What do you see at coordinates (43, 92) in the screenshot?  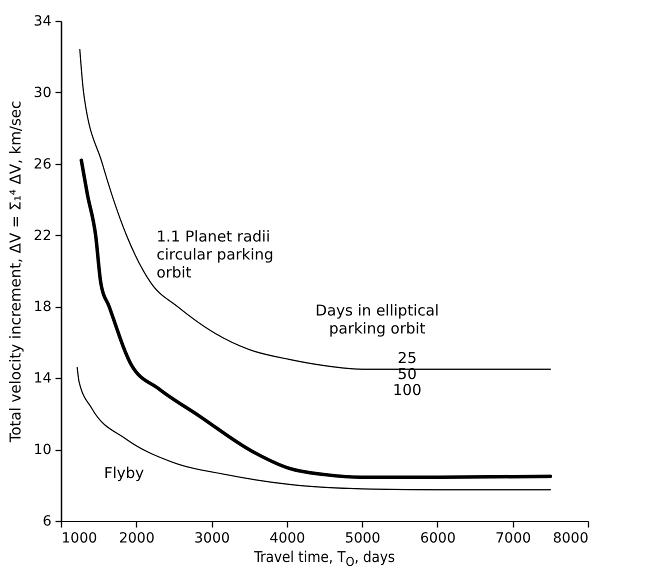 I see `y-tick-label: 30` at bounding box center [43, 92].